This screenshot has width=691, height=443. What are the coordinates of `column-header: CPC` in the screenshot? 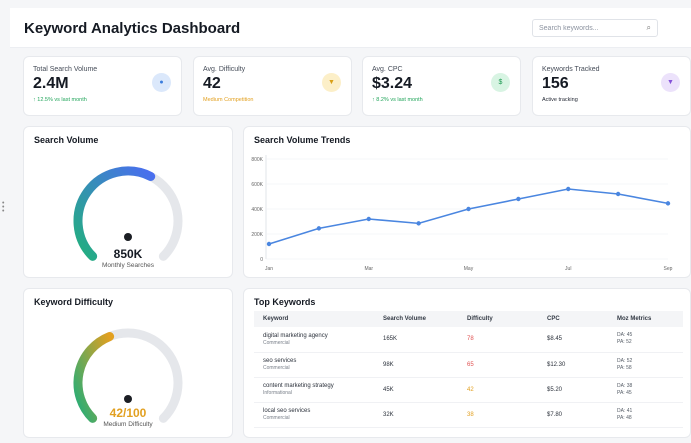 It's located at (573, 319).